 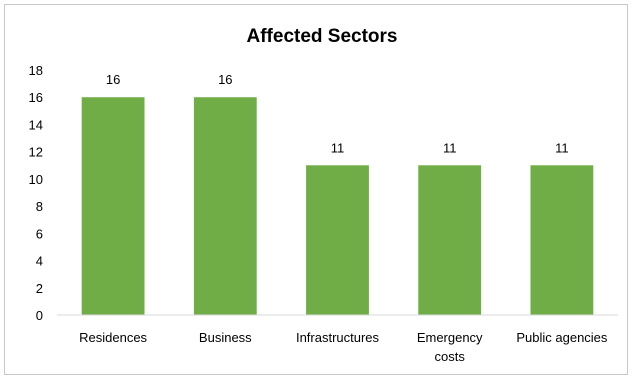 I want to click on y-tick-label: 8, so click(x=39, y=206).